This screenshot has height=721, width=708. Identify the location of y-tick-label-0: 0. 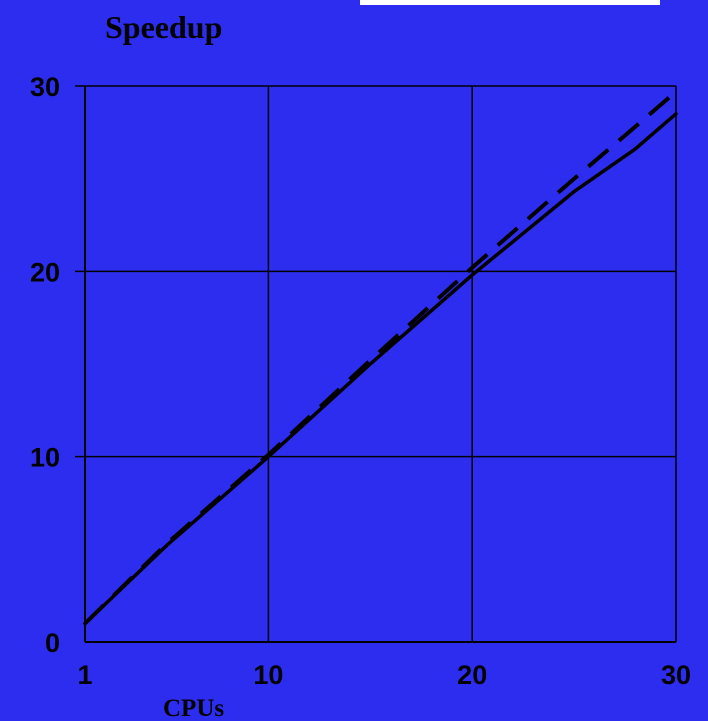
(52, 643).